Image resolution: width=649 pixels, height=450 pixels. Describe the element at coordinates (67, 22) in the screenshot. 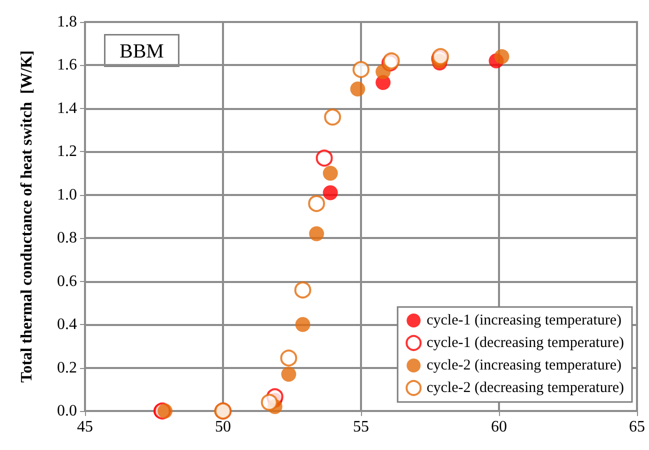

I see `y-tick-label: 1.8` at that location.